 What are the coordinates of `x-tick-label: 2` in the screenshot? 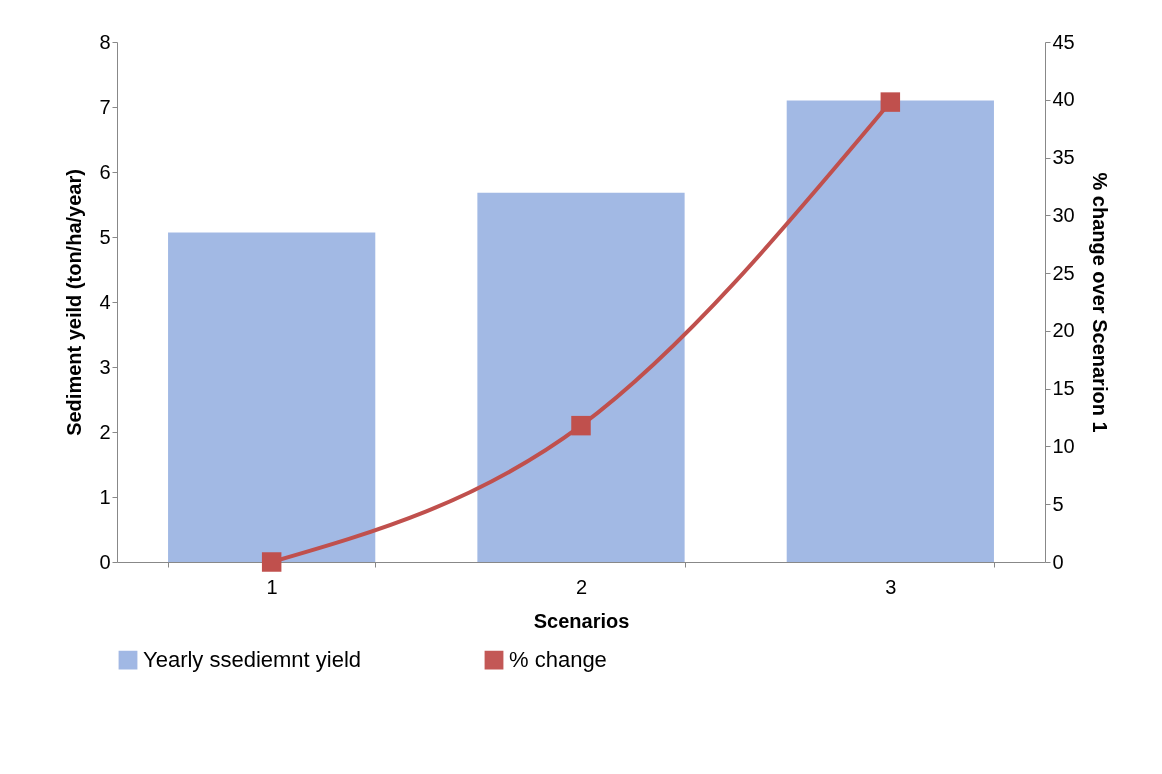 It's located at (581, 586).